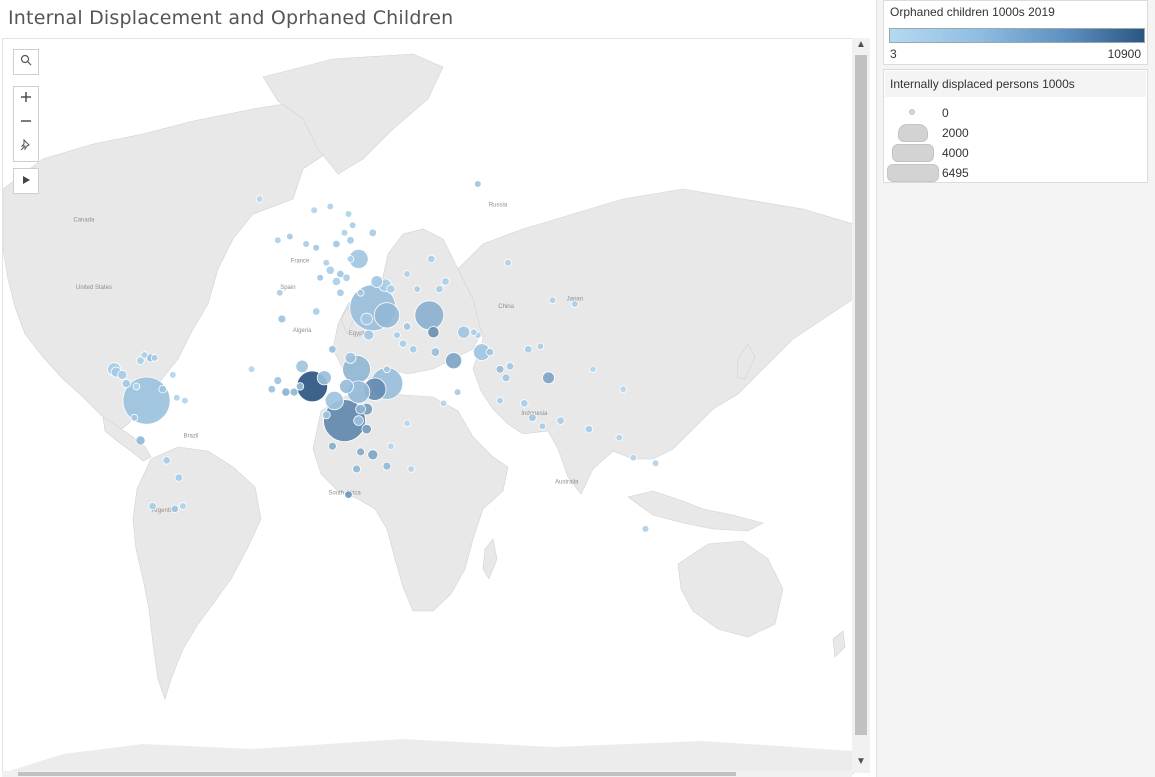 The width and height of the screenshot is (1155, 777). Describe the element at coordinates (861, 44) in the screenshot. I see `scroll-up-icon: ▲` at that location.